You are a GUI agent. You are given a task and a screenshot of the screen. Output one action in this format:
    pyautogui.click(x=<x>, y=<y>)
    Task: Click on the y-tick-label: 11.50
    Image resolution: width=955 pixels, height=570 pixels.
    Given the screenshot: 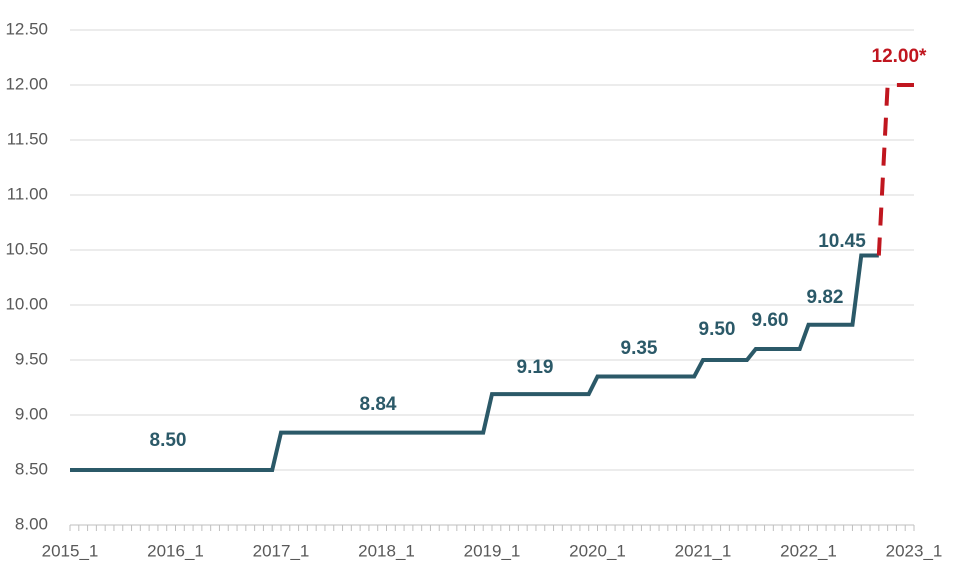 What is the action you would take?
    pyautogui.click(x=27, y=138)
    